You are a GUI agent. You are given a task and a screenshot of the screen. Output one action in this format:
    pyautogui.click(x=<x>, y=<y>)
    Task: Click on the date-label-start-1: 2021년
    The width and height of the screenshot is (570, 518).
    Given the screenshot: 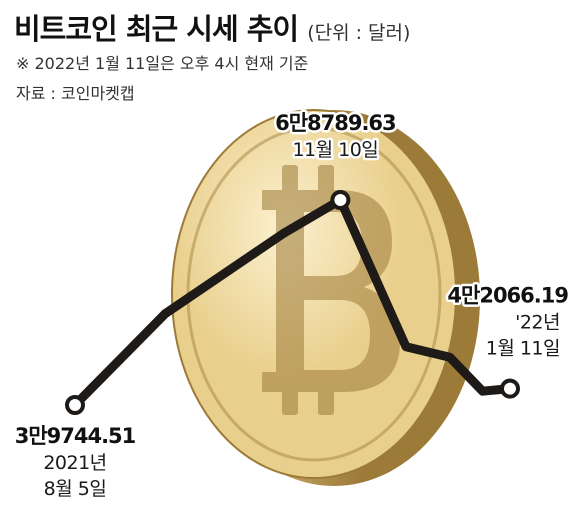 What is the action you would take?
    pyautogui.click(x=74, y=463)
    